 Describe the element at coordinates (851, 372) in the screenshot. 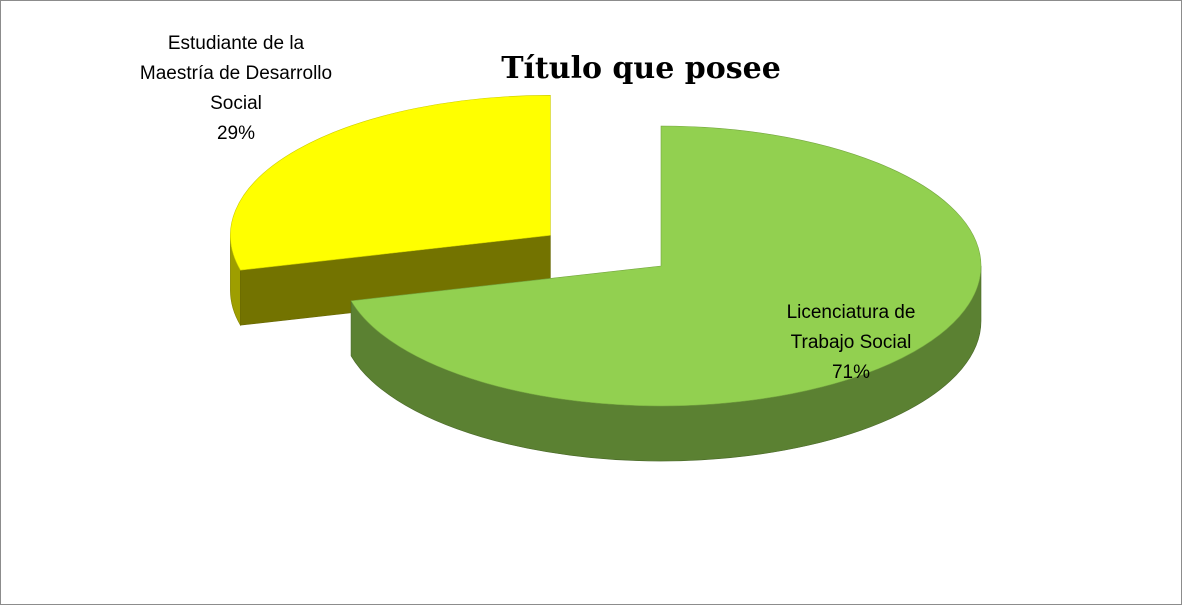

I see `value-label: 71%` at that location.